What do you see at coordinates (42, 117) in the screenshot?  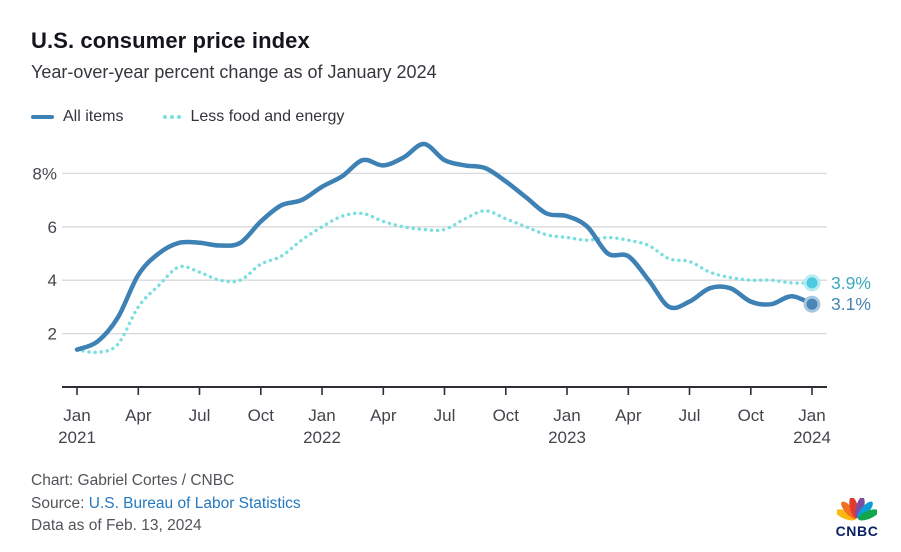 I see `legend-swatch-solid-line` at bounding box center [42, 117].